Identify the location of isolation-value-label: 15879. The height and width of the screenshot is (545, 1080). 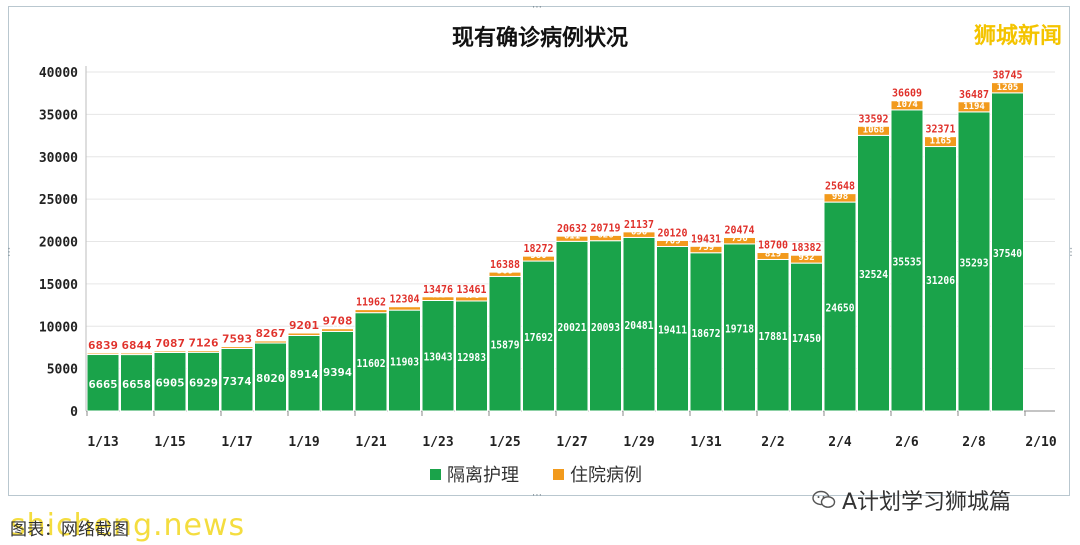
(505, 345).